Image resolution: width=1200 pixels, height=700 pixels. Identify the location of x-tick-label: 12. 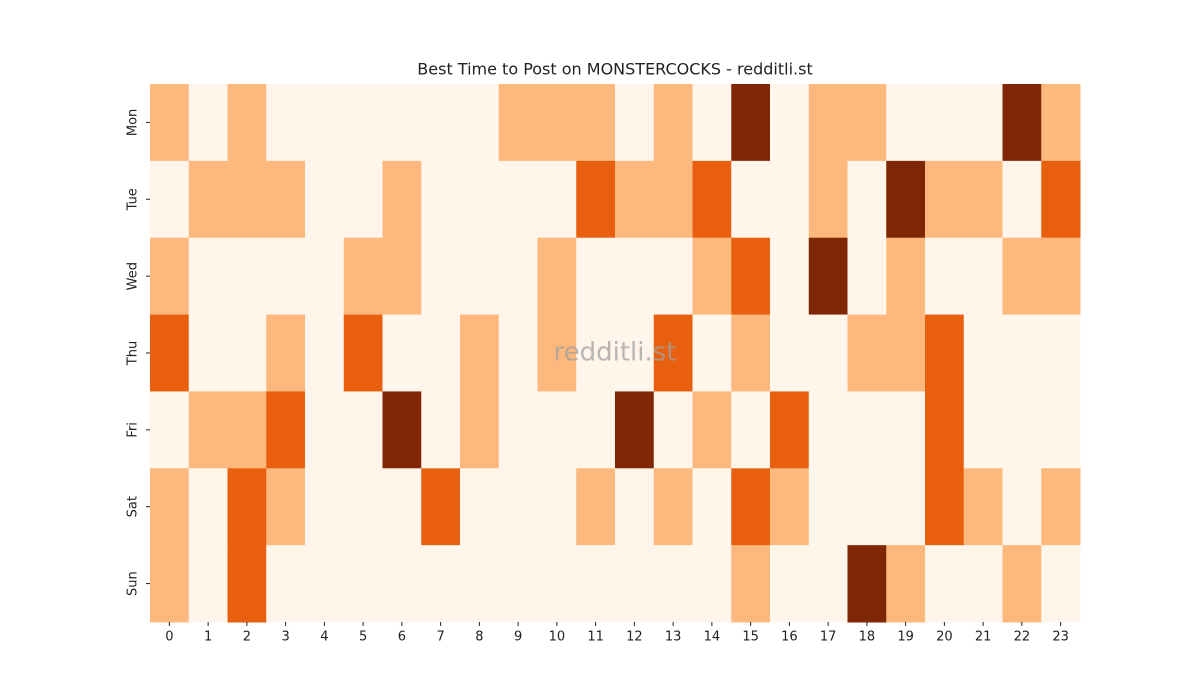
(634, 637).